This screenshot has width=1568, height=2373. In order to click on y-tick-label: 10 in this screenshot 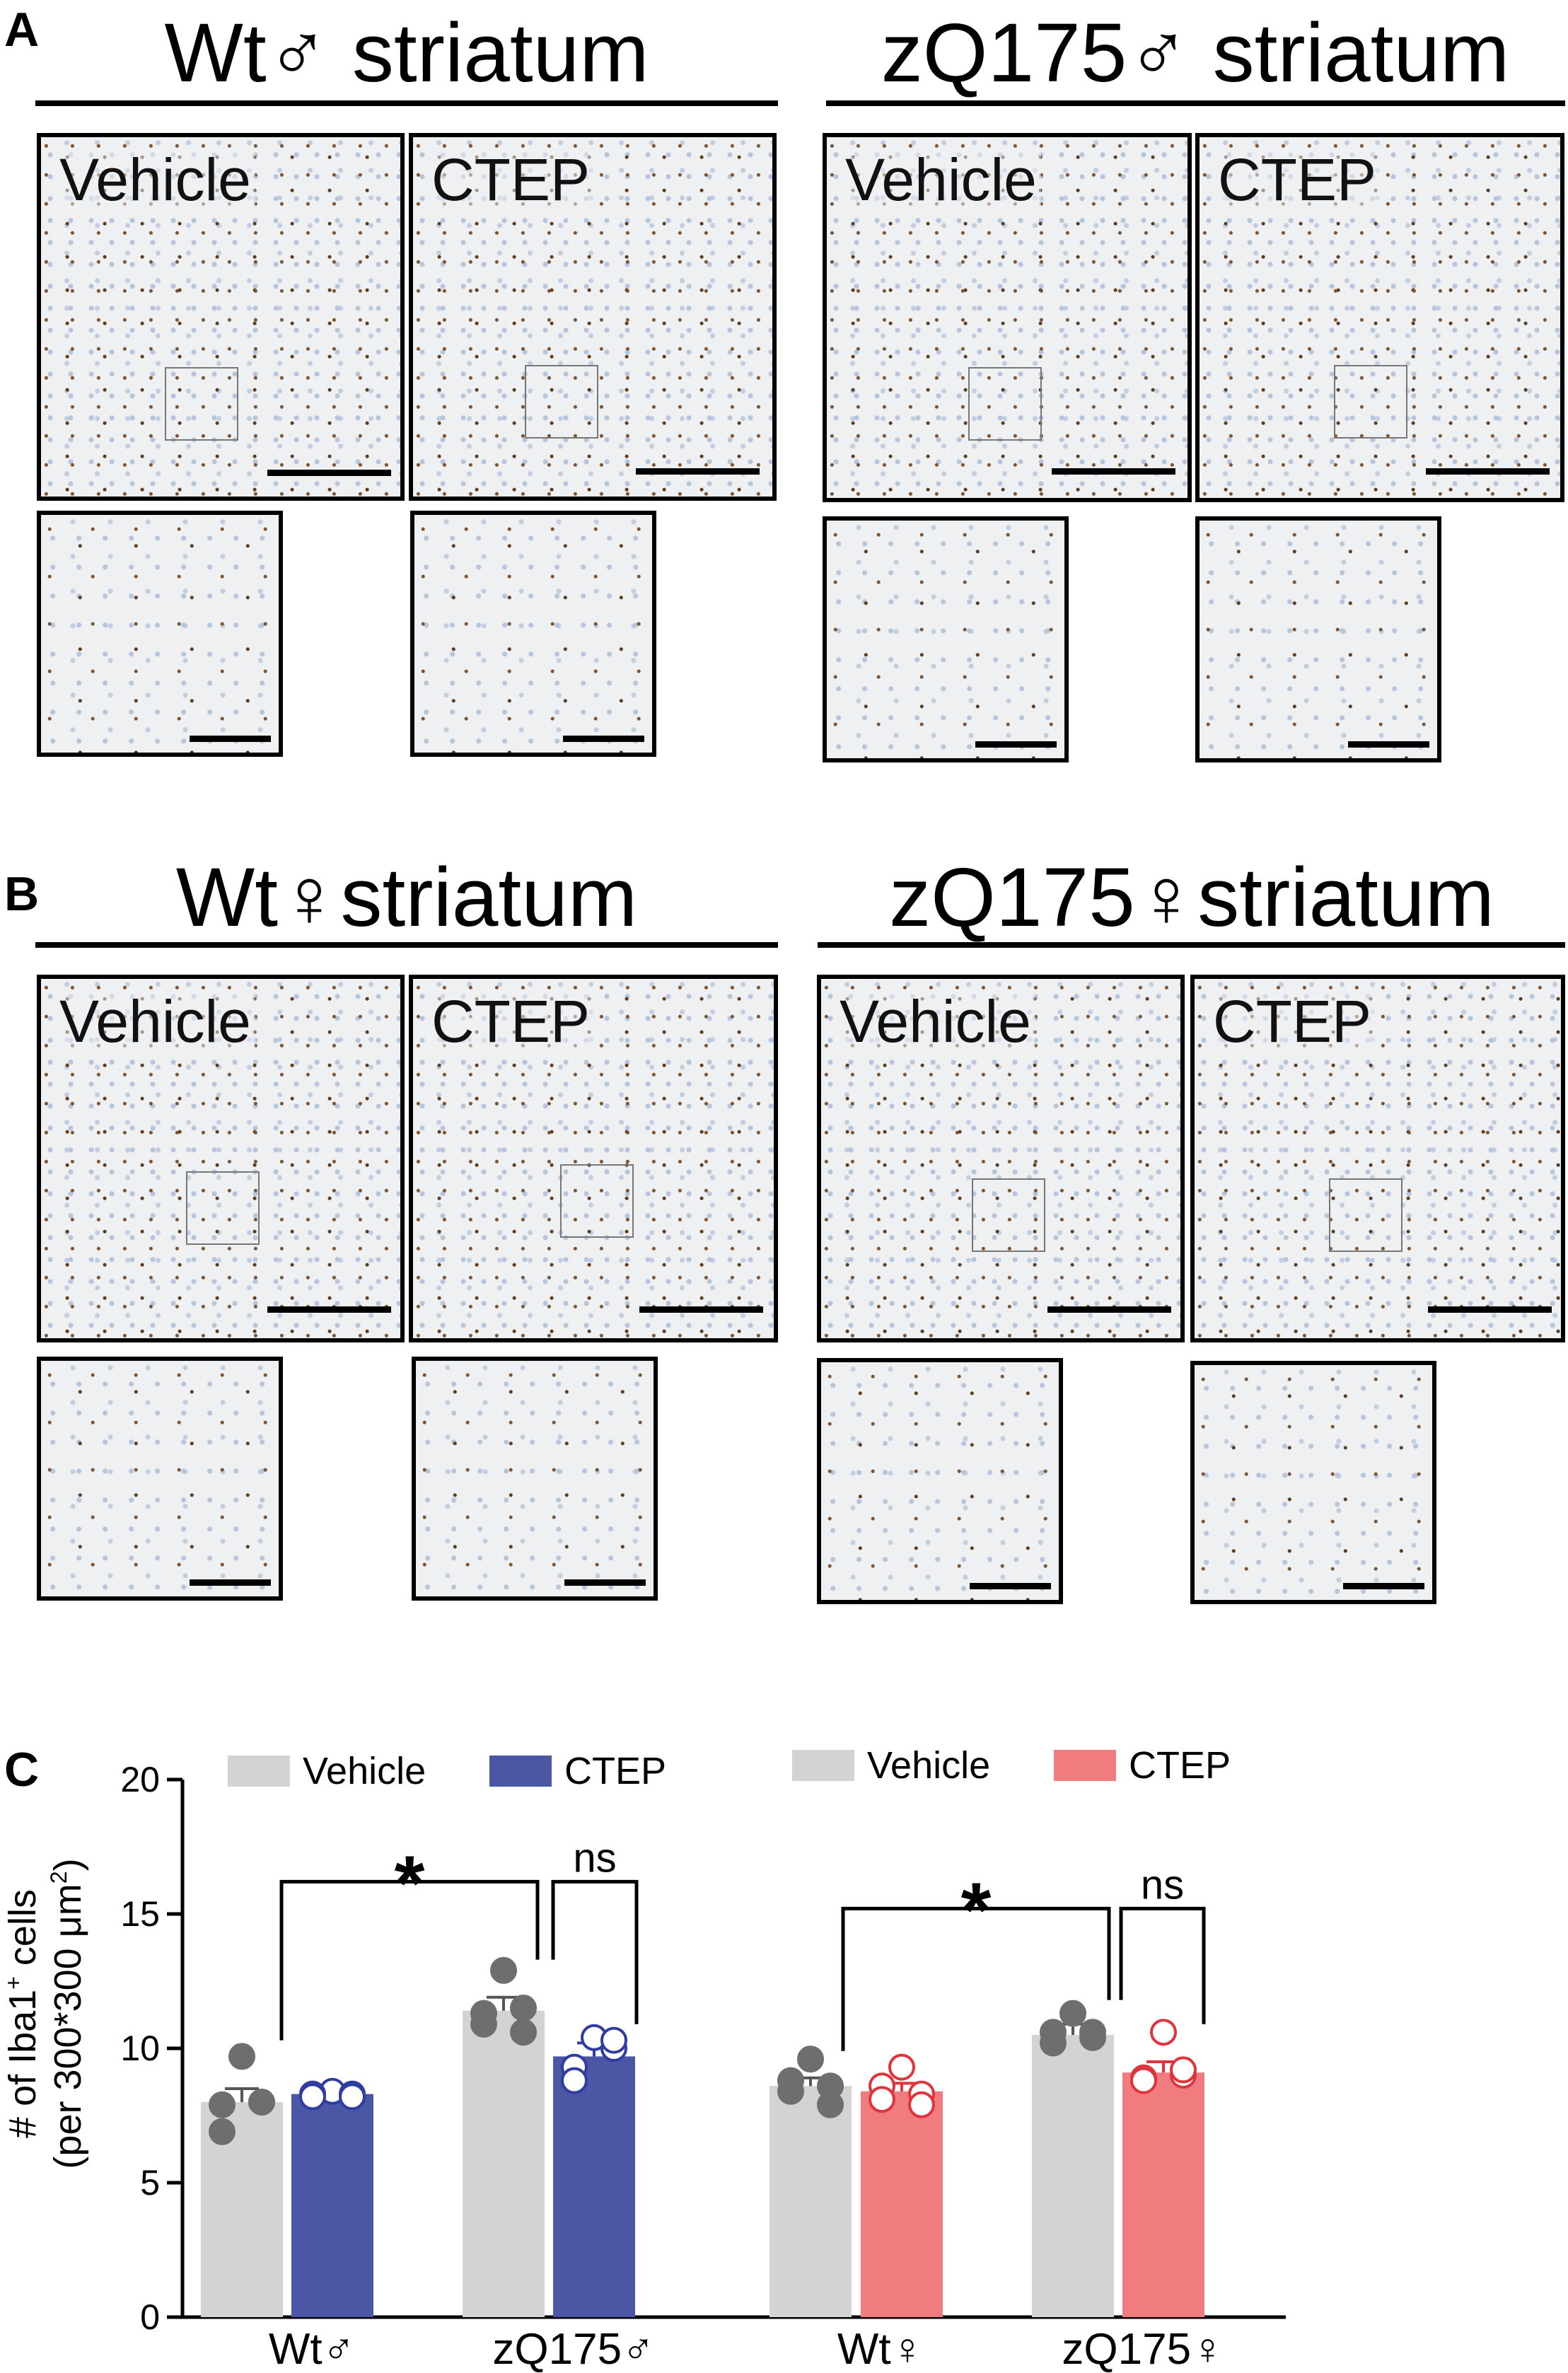, I will do `click(140, 2048)`.